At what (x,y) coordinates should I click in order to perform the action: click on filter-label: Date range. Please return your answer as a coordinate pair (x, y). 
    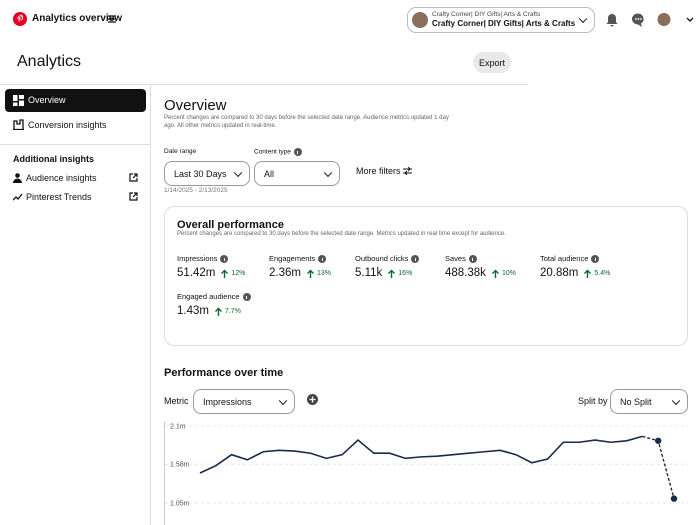
    Looking at the image, I should click on (180, 151).